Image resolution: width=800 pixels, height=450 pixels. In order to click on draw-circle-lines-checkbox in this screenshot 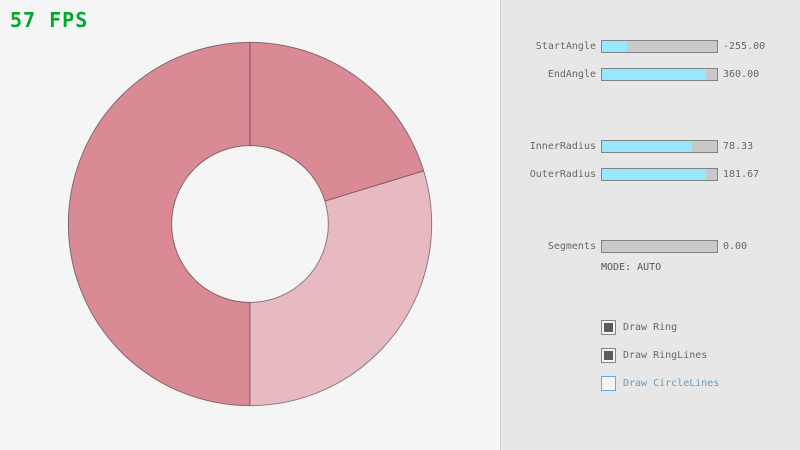, I will do `click(608, 383)`.